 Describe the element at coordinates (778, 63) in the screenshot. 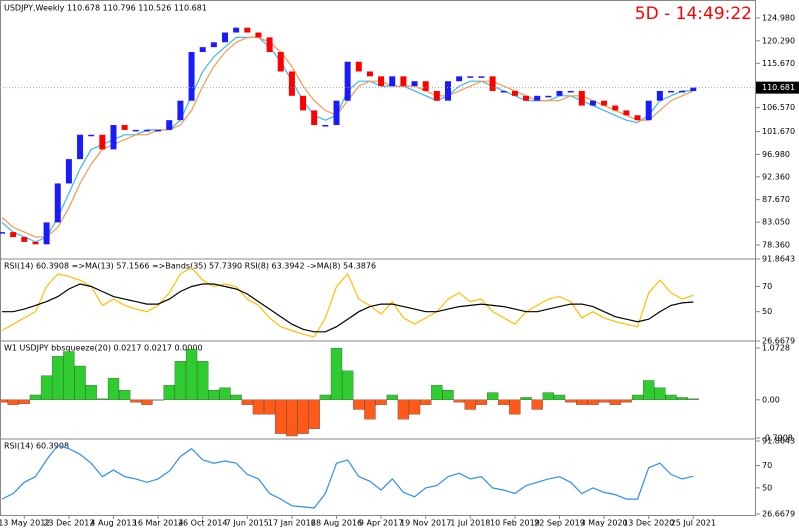

I see `y-tick-label: 115.670` at that location.